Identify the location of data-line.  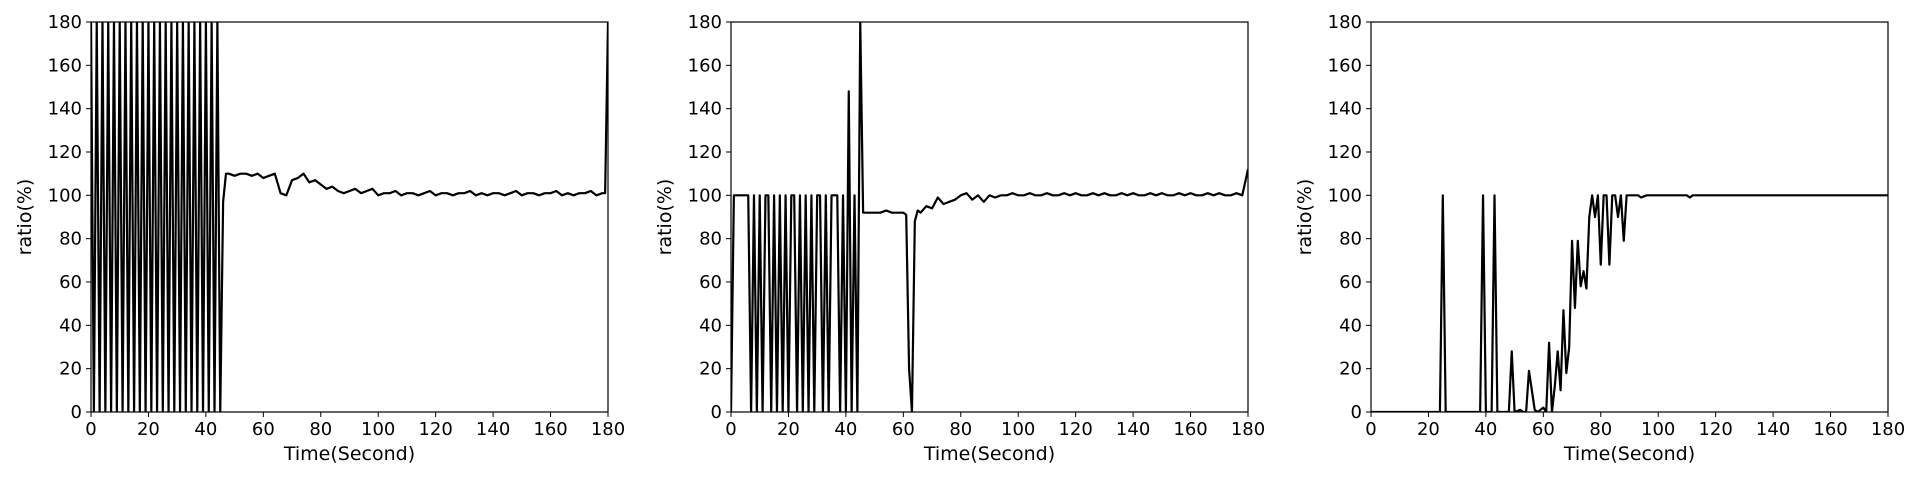
(1629, 303).